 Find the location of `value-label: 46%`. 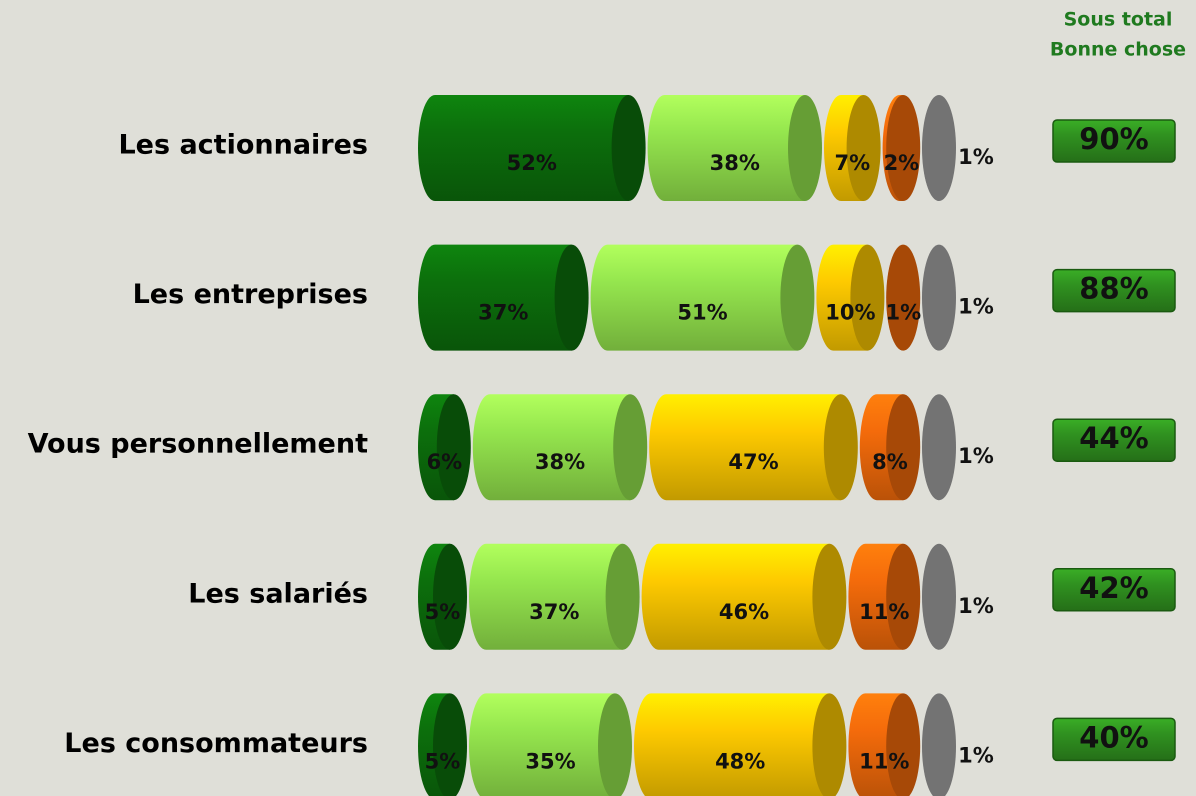

value-label: 46% is located at coordinates (744, 612).